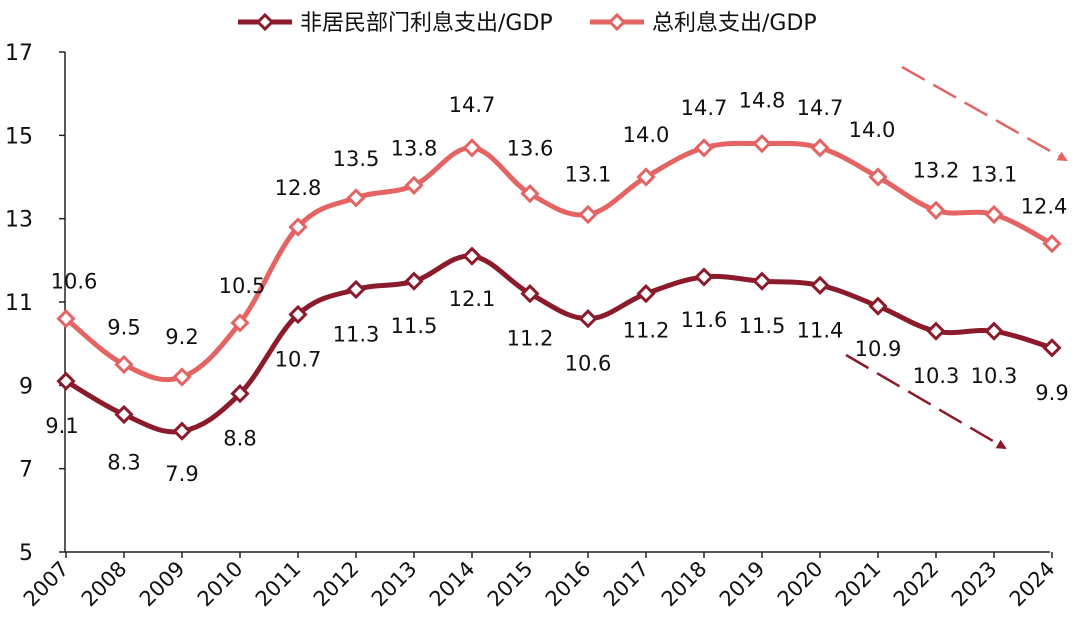 This screenshot has width=1080, height=635. I want to click on y-tick-label: 15, so click(19, 136).